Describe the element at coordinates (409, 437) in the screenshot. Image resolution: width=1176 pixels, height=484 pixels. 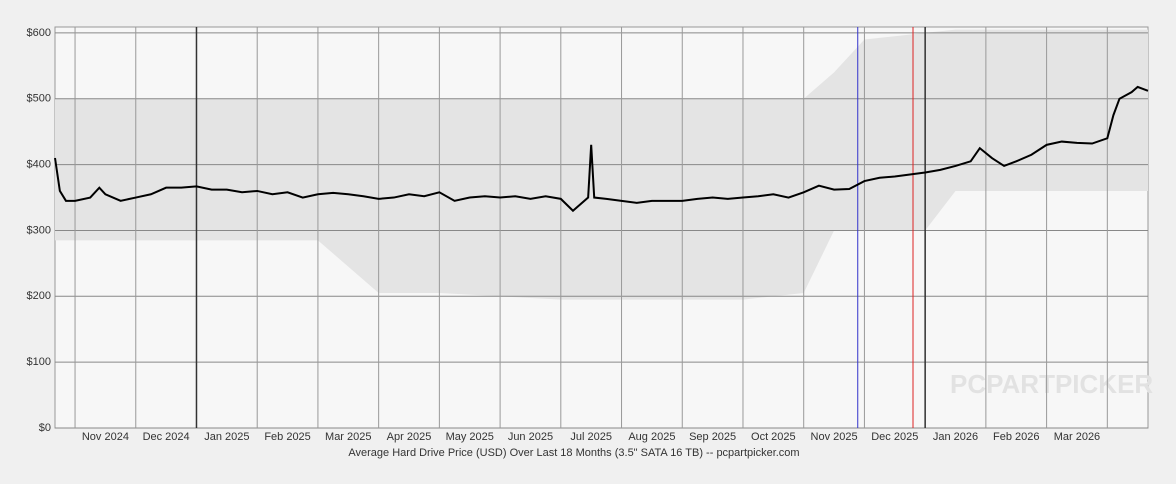
I see `x-tick-label: Apr 2025` at that location.